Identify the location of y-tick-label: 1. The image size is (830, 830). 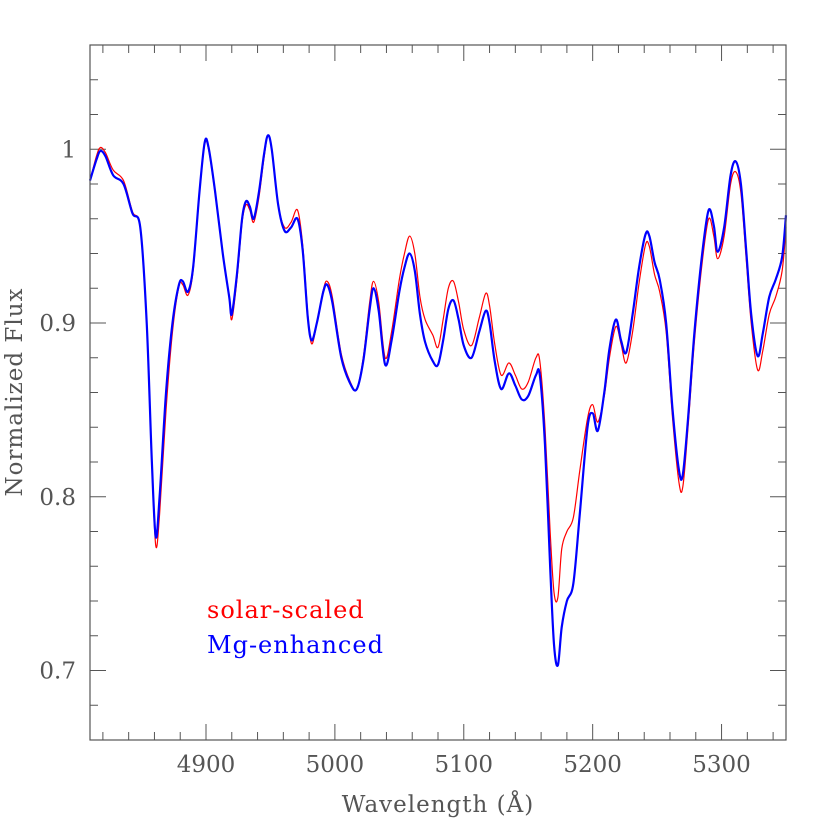
(68, 150).